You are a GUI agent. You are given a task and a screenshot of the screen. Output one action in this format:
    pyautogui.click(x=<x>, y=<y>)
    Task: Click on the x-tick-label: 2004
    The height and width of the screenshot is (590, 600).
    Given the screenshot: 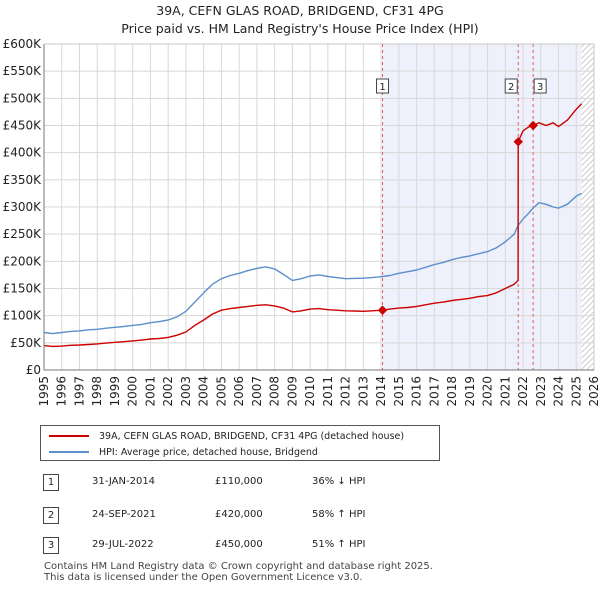 What is the action you would take?
    pyautogui.click(x=204, y=391)
    